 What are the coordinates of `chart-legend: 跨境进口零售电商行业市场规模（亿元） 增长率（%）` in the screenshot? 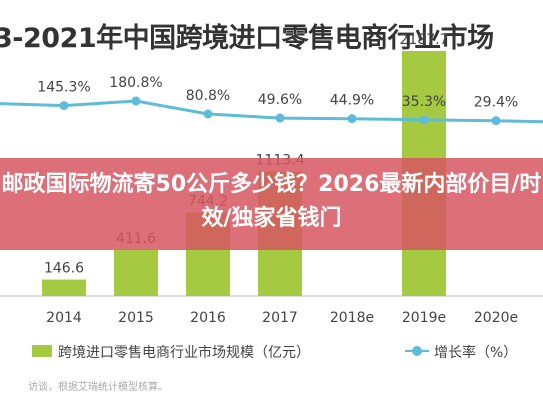 It's located at (271, 351).